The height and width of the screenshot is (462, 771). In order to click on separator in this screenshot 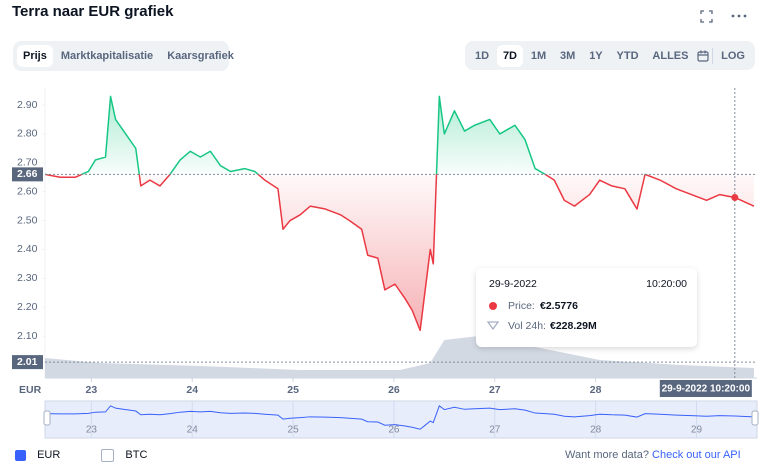, I will do `click(713, 55)`.